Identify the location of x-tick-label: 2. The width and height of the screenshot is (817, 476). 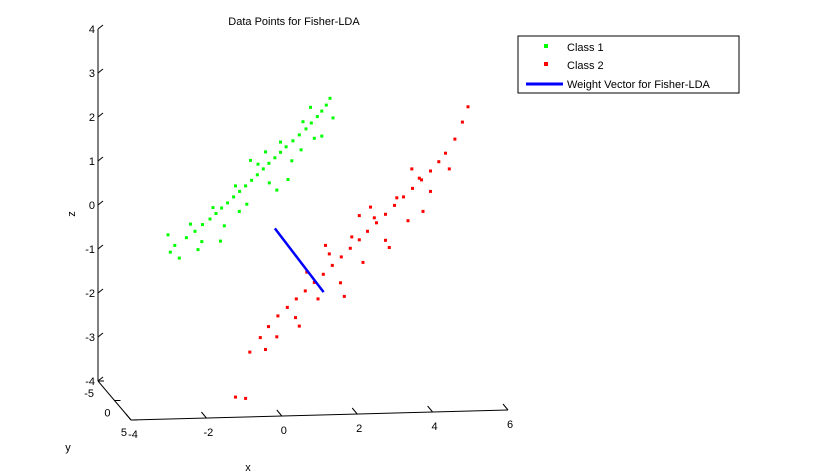
(359, 429).